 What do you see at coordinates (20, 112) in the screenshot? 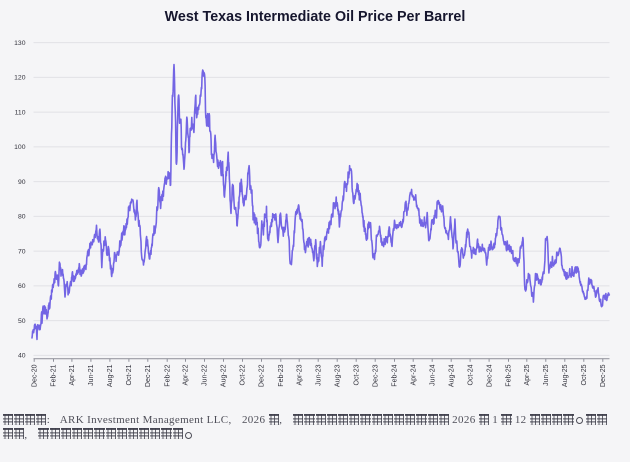
I see `svg-text: 110` at bounding box center [20, 112].